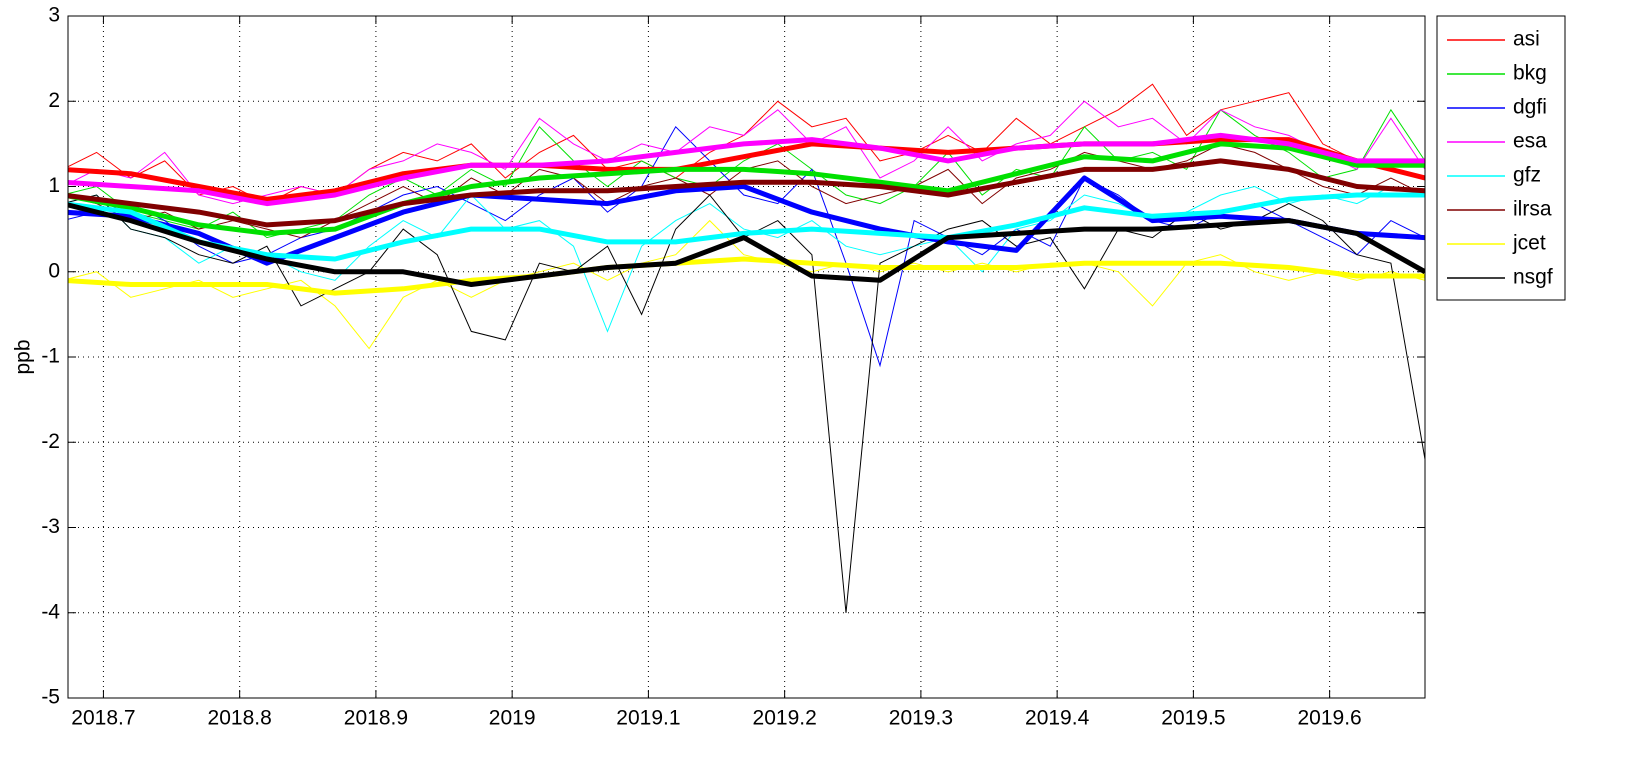 Image resolution: width=1630 pixels, height=762 pixels. I want to click on x-tick-label: 2019, so click(512, 718).